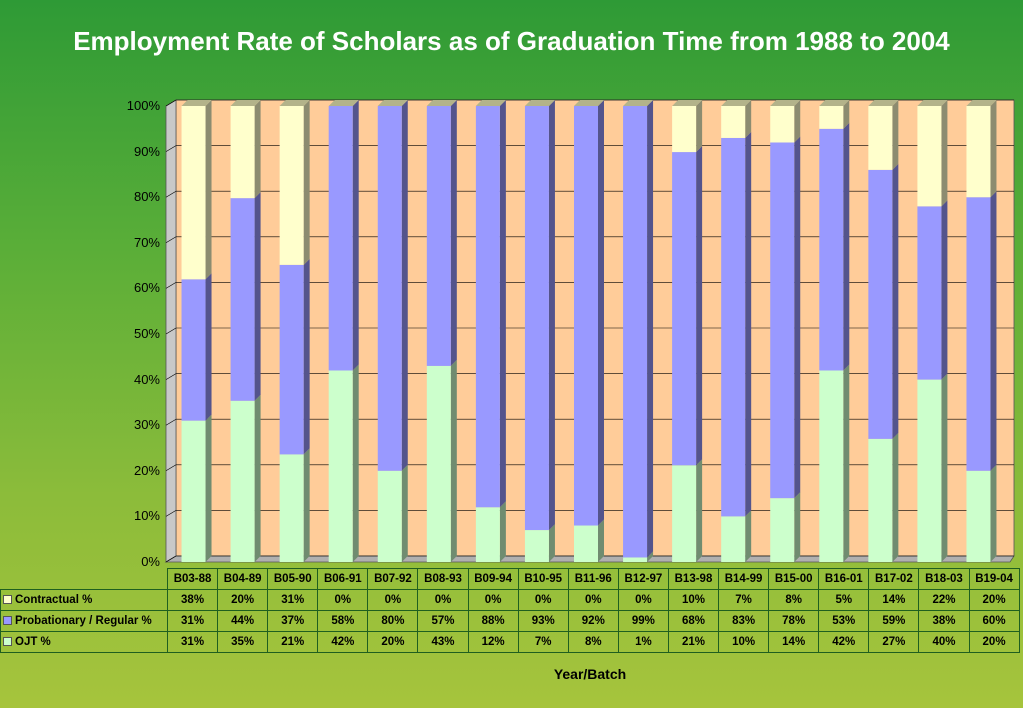  I want to click on x-tick-label: B15-00, so click(794, 579).